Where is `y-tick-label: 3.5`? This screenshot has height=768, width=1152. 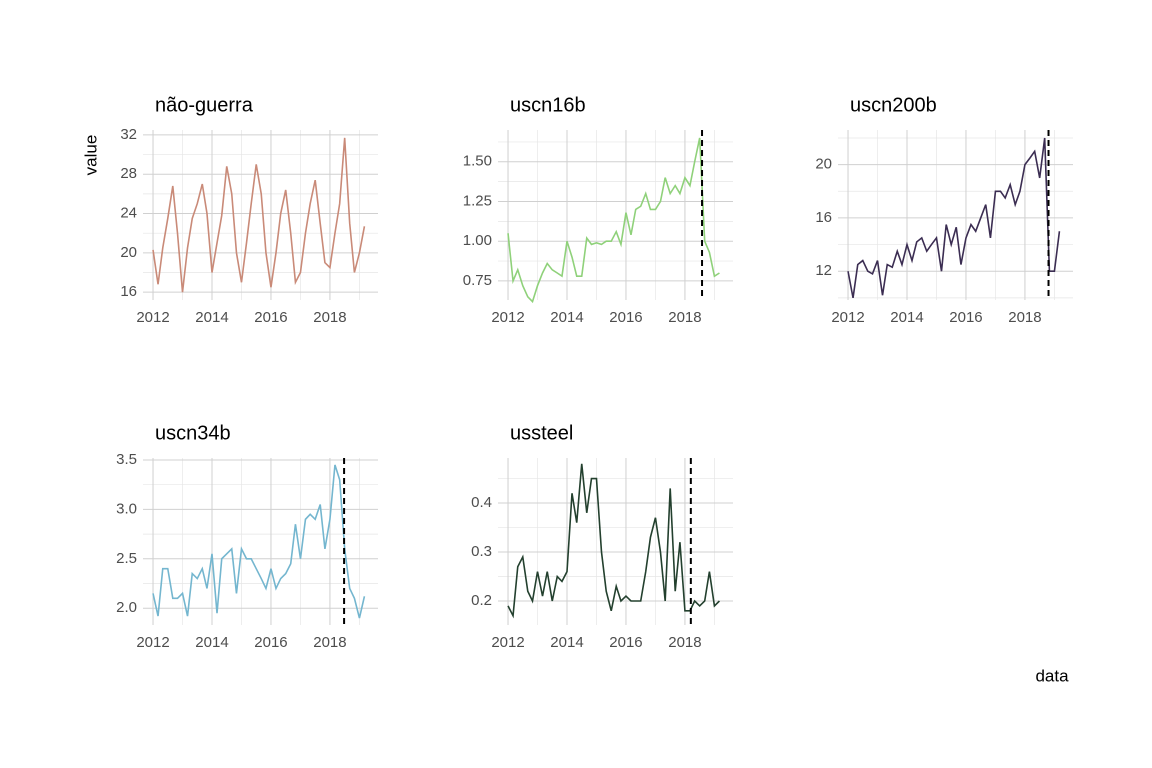
y-tick-label: 3.5 is located at coordinates (126, 459).